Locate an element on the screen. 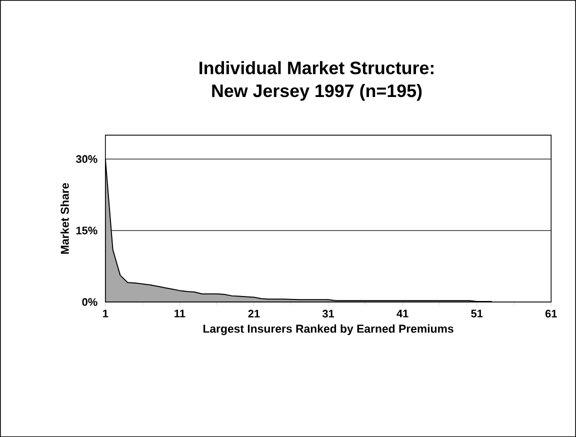 The width and height of the screenshot is (576, 437). y-axis-title: Market Share is located at coordinates (64, 218).